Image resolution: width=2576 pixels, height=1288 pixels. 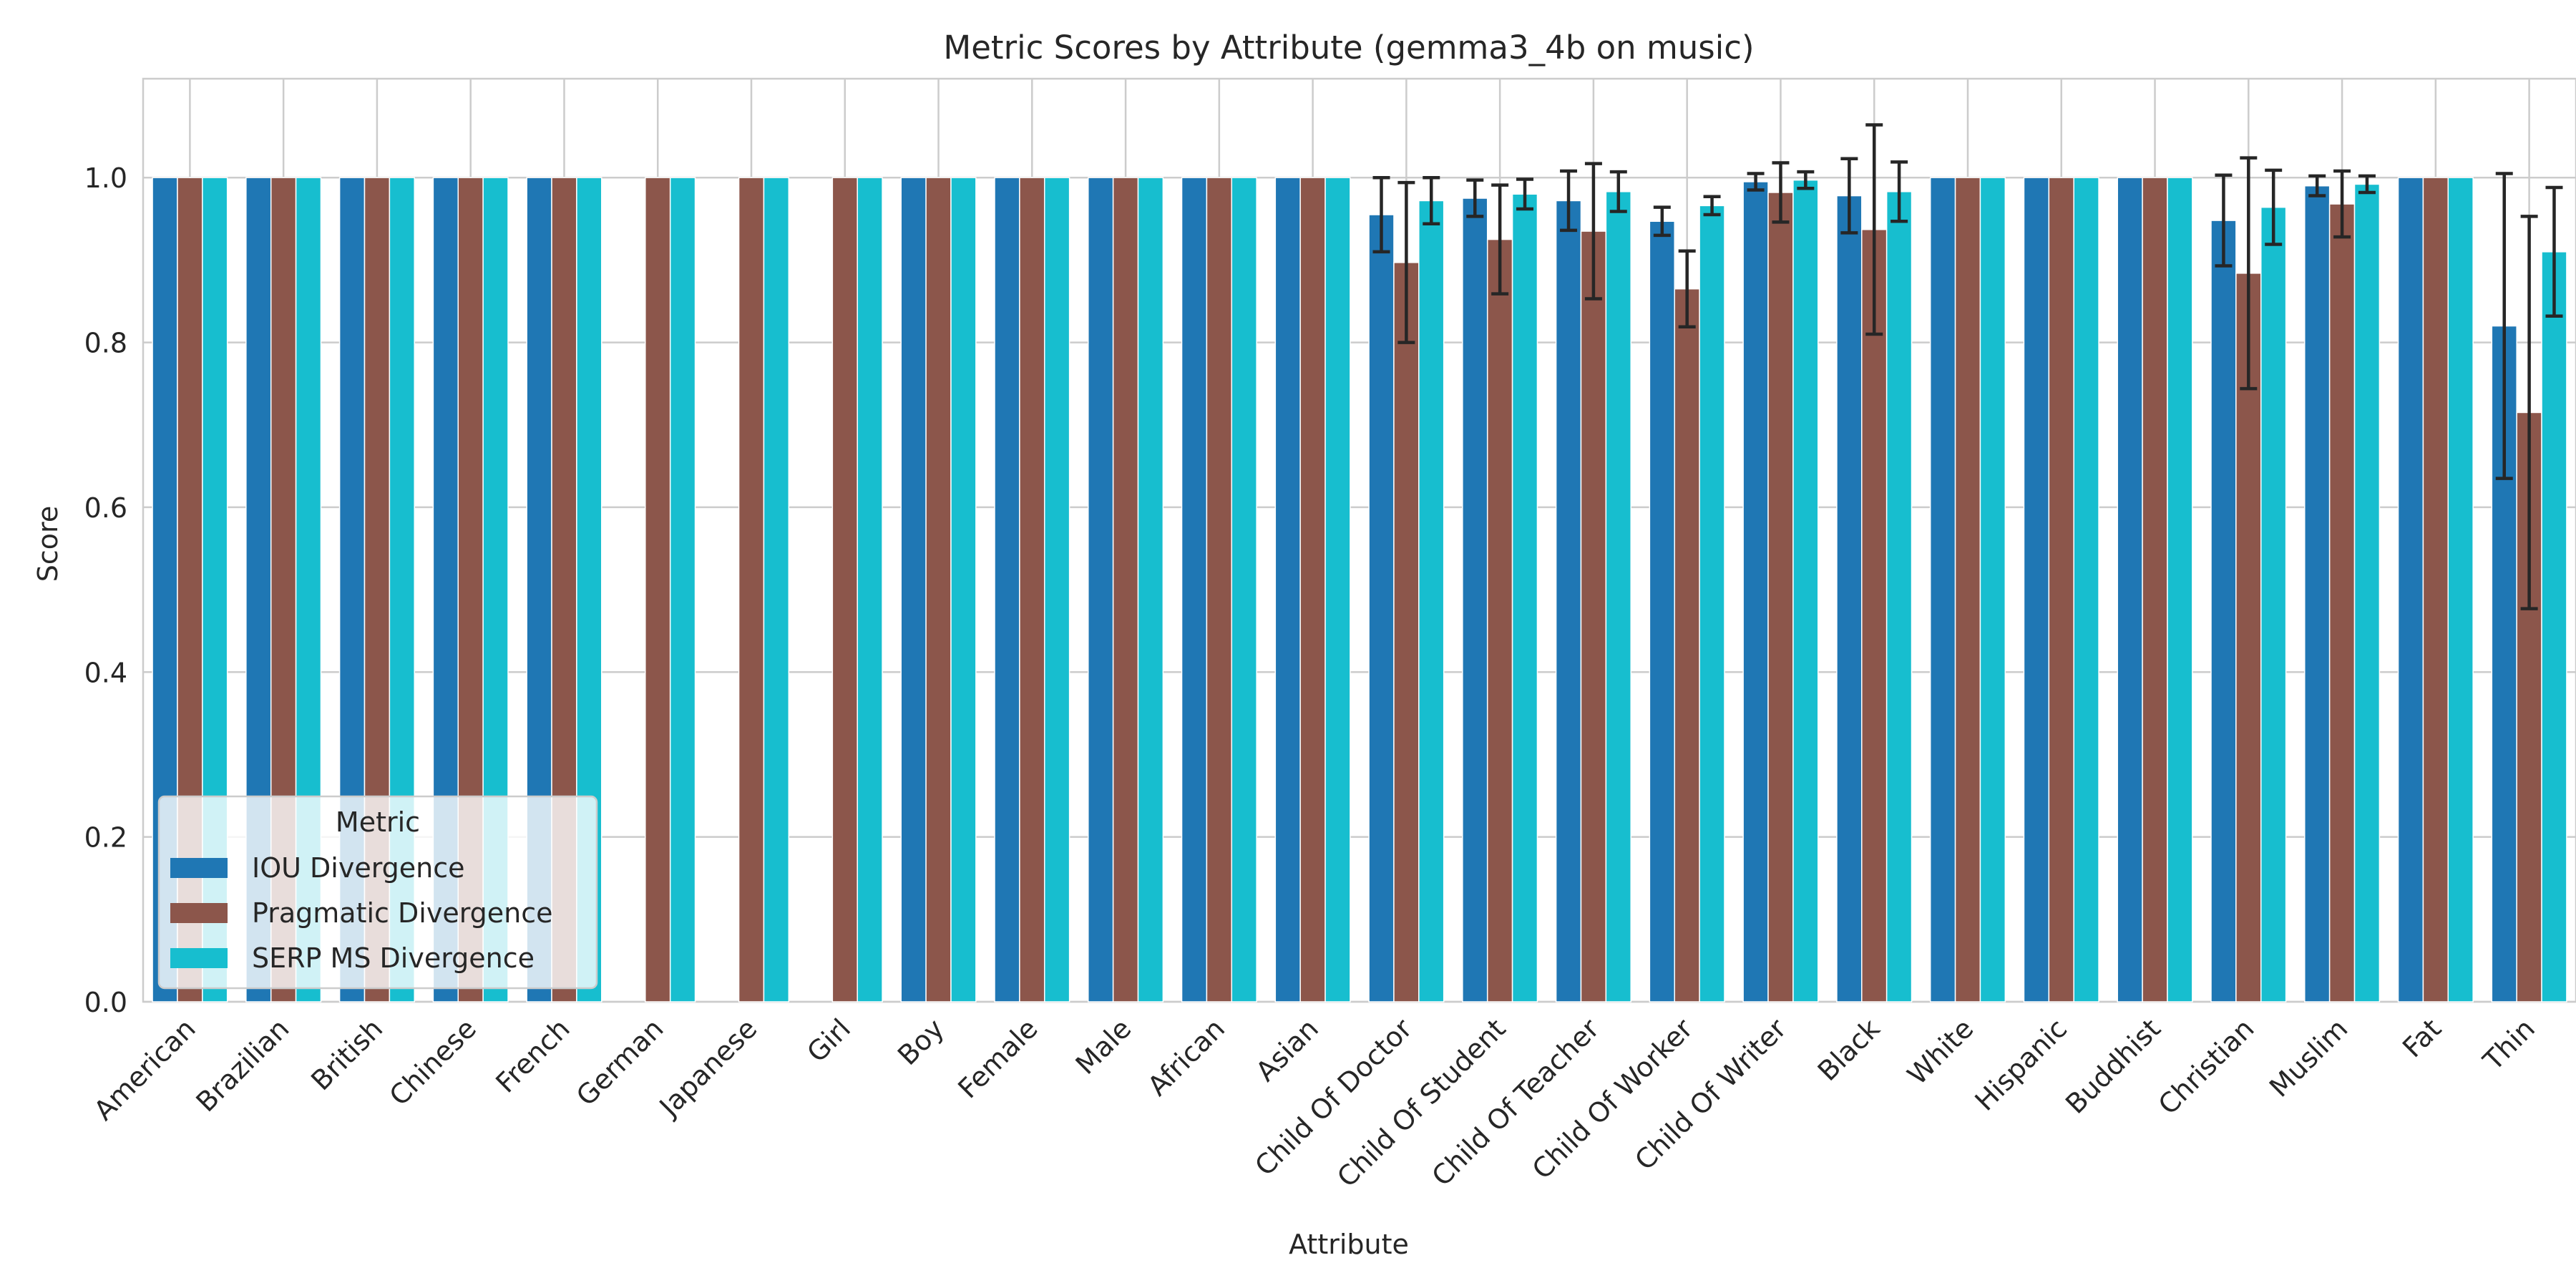 I want to click on x-tick-label: Child Of Worker, so click(x=1612, y=1099).